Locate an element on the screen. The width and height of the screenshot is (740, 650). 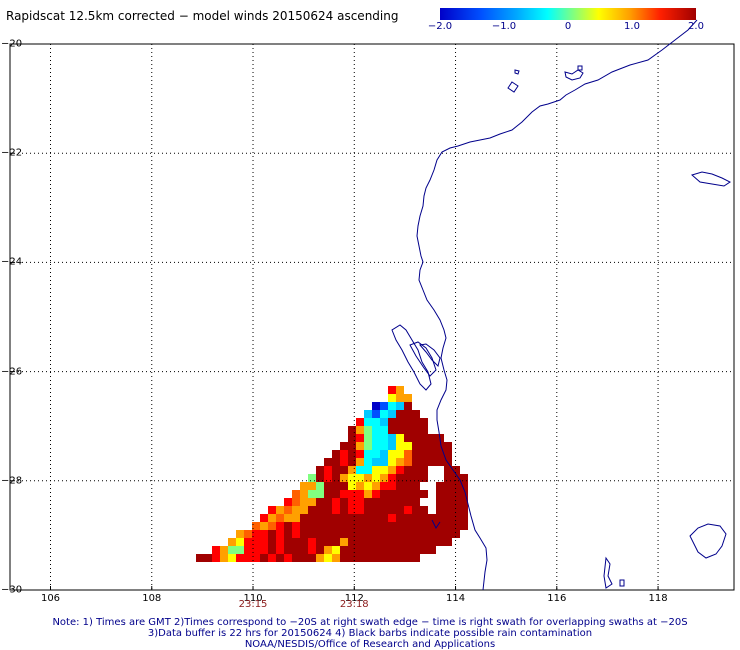
lon-tick-label: 112 is located at coordinates (354, 598).